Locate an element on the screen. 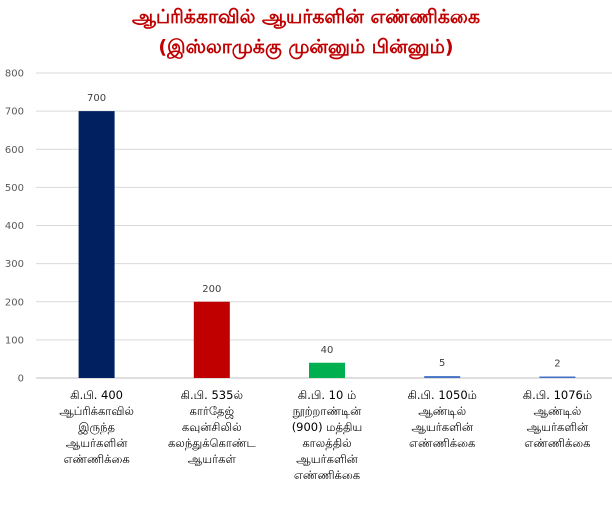  y-tick-label: 500 is located at coordinates (14, 188).